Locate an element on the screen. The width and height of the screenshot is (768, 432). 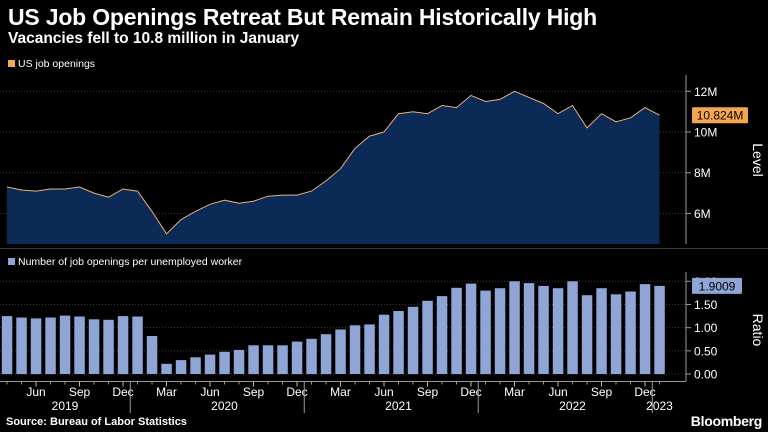
bottom-y-tick-label: 0.00 is located at coordinates (706, 375).